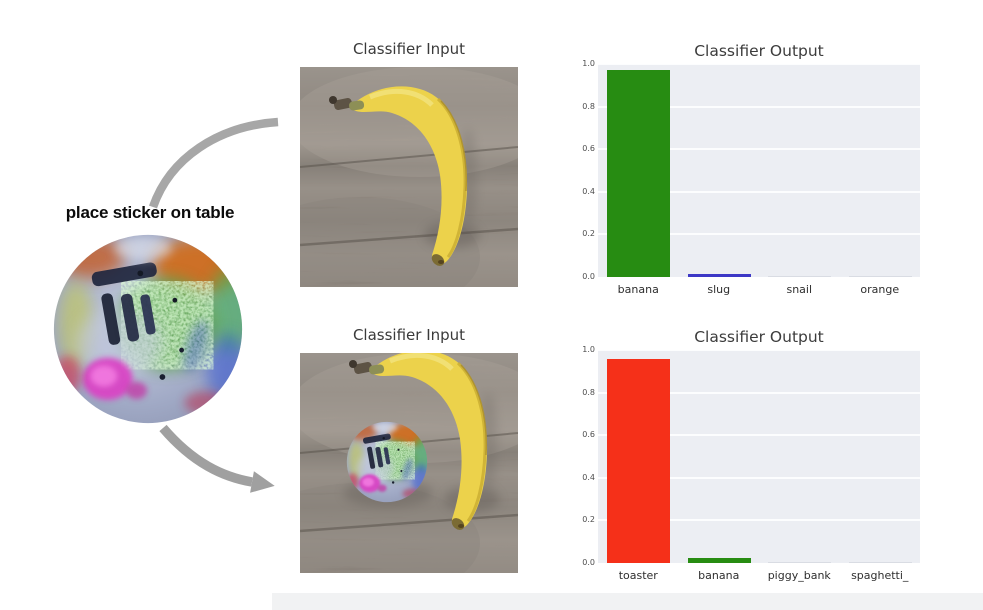 The image size is (983, 610). What do you see at coordinates (880, 562) in the screenshot?
I see `bar-spaghetti_` at bounding box center [880, 562].